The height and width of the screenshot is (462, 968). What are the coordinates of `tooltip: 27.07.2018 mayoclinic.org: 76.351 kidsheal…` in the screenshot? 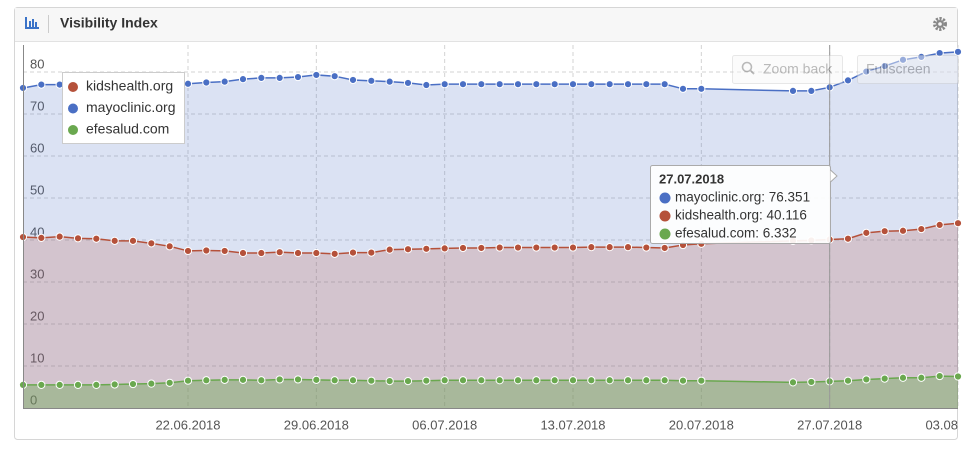 It's located at (744, 204).